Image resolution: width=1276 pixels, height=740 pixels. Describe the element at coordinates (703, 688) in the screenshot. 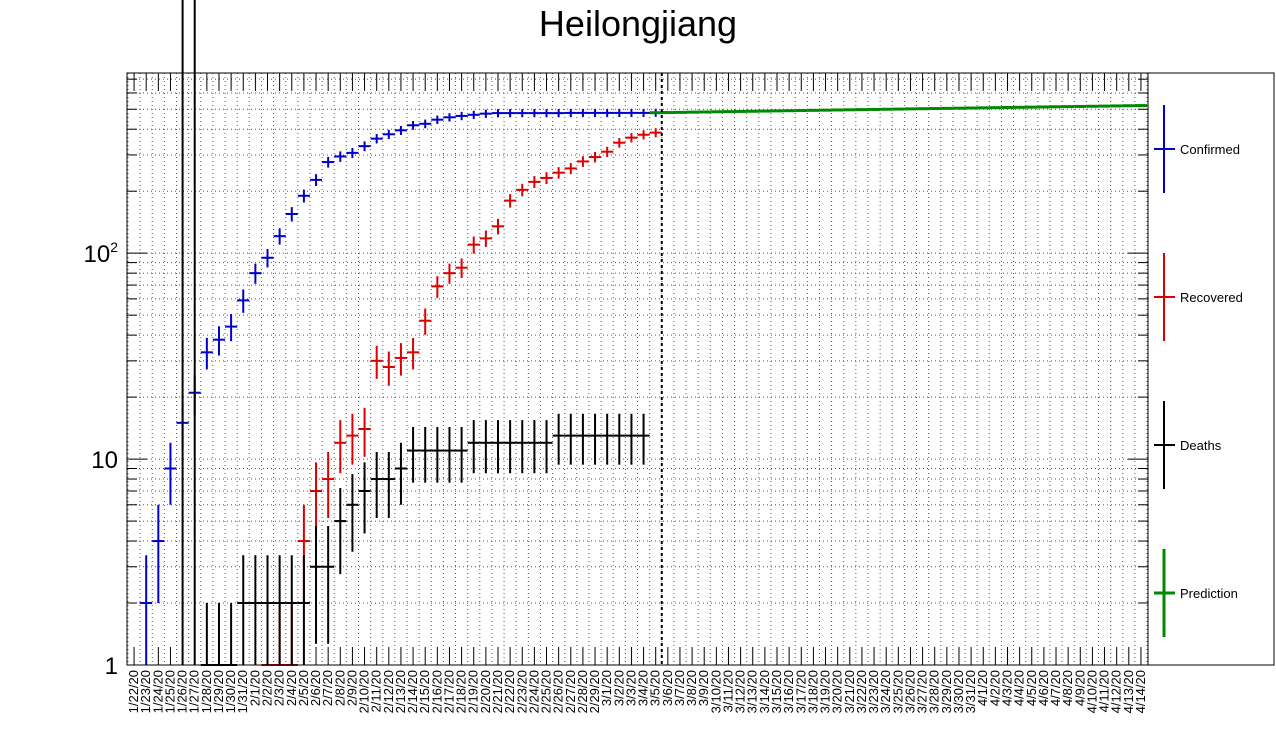

I see `x-tick-label: 3/9/20` at that location.